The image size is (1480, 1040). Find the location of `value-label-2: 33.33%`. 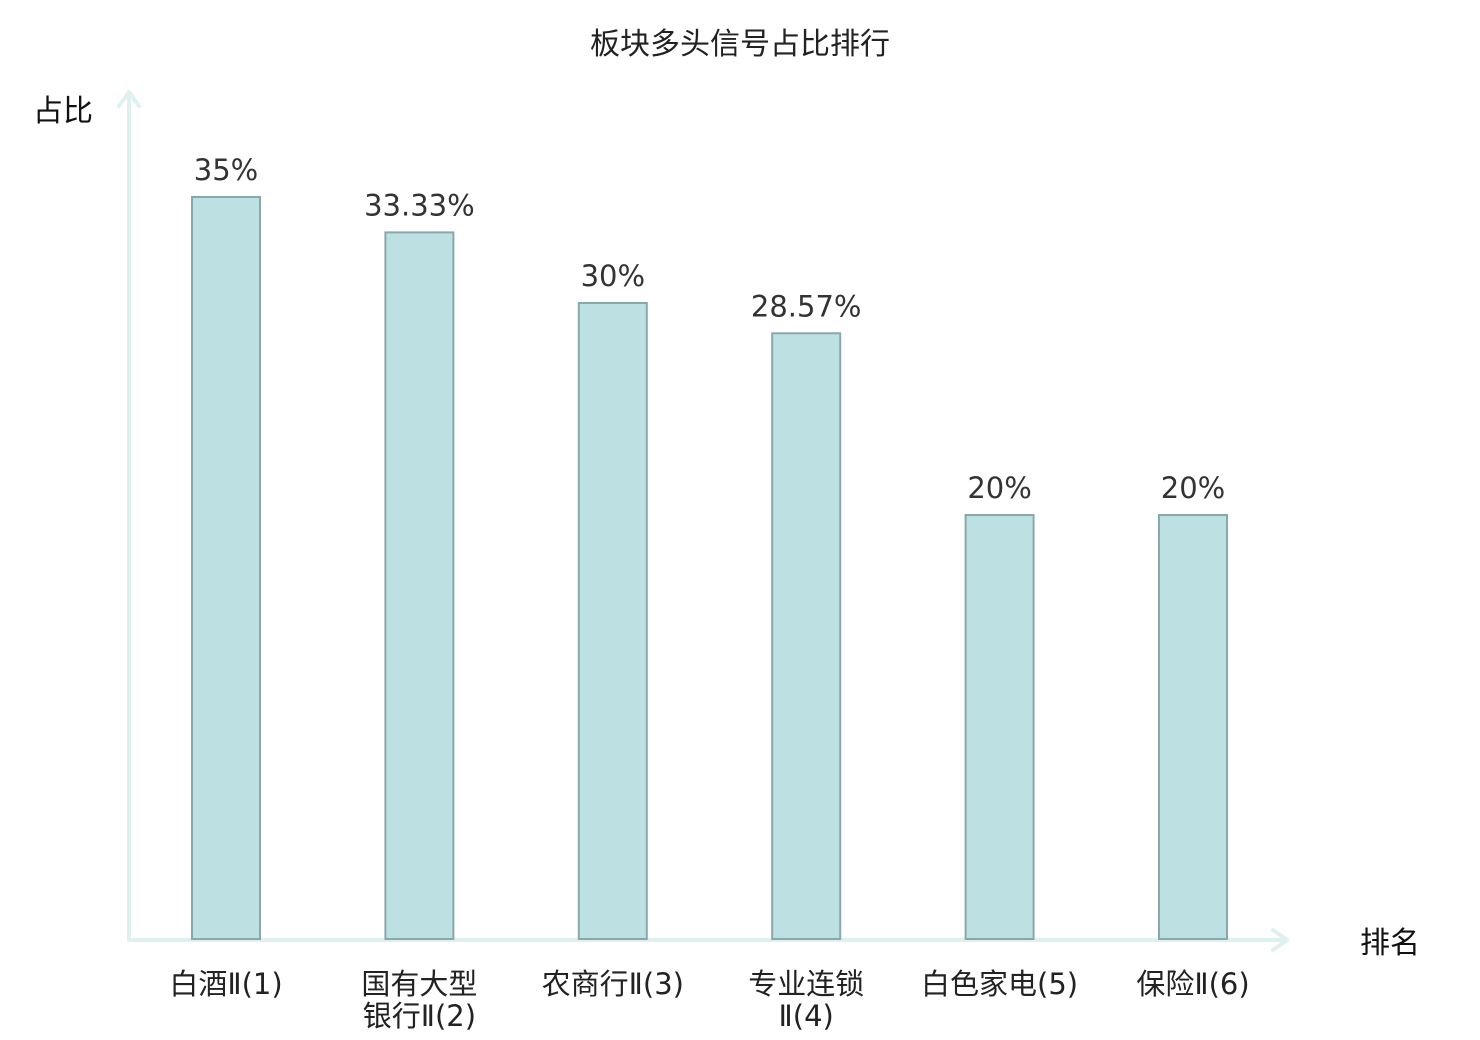

value-label-2: 33.33% is located at coordinates (419, 205).